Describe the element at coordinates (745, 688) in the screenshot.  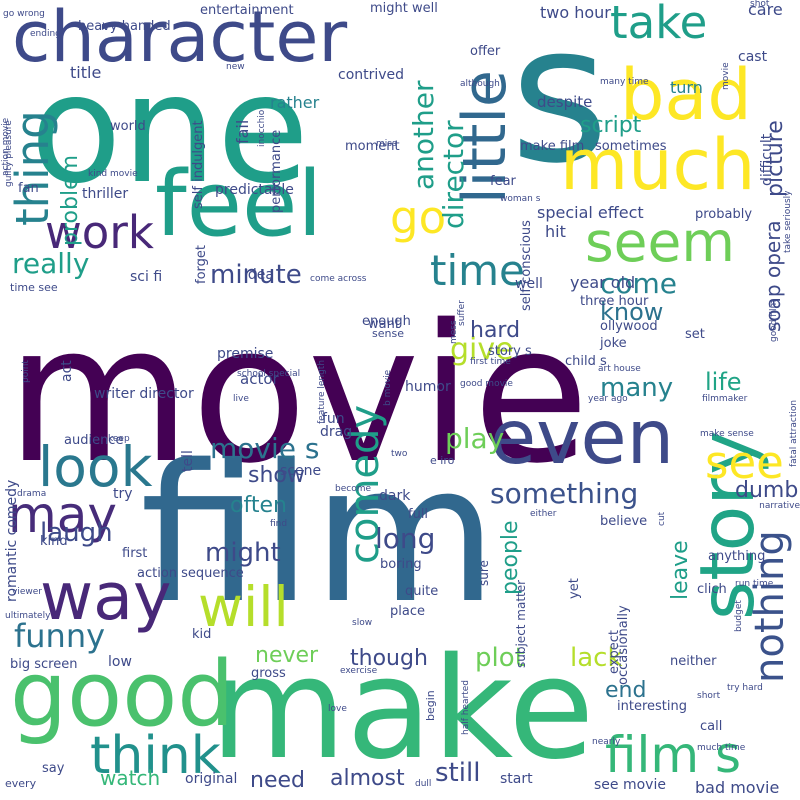
I see `word-182: try hard` at that location.